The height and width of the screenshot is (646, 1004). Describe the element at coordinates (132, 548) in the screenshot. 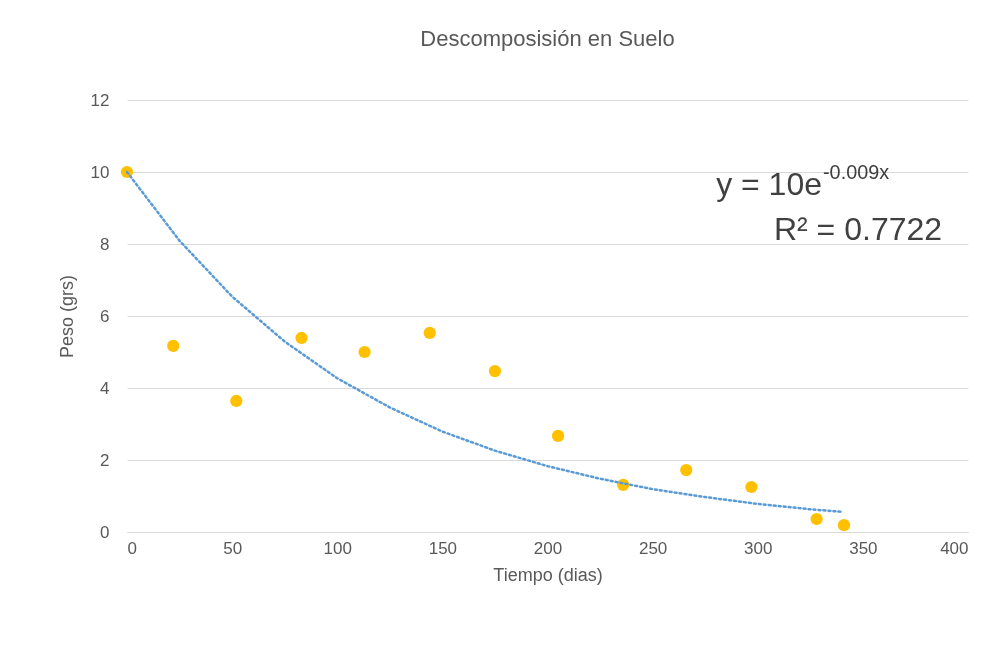

I see `x-tick-label: 0` at that location.